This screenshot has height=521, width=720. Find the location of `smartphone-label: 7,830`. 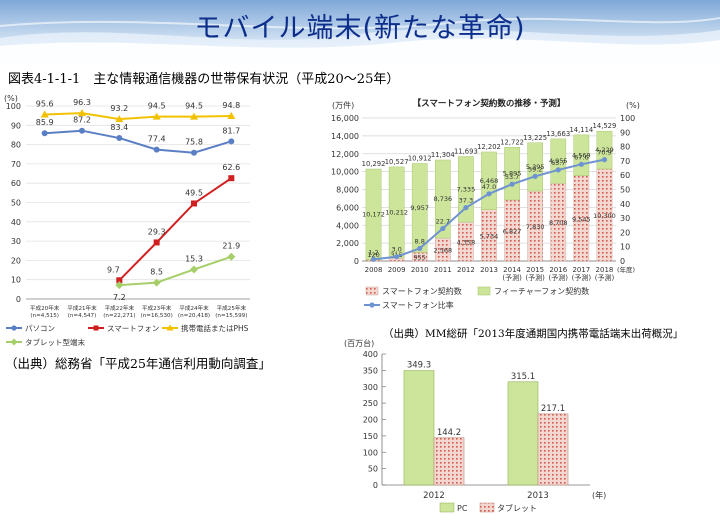

smartphone-label: 7,830 is located at coordinates (535, 227).